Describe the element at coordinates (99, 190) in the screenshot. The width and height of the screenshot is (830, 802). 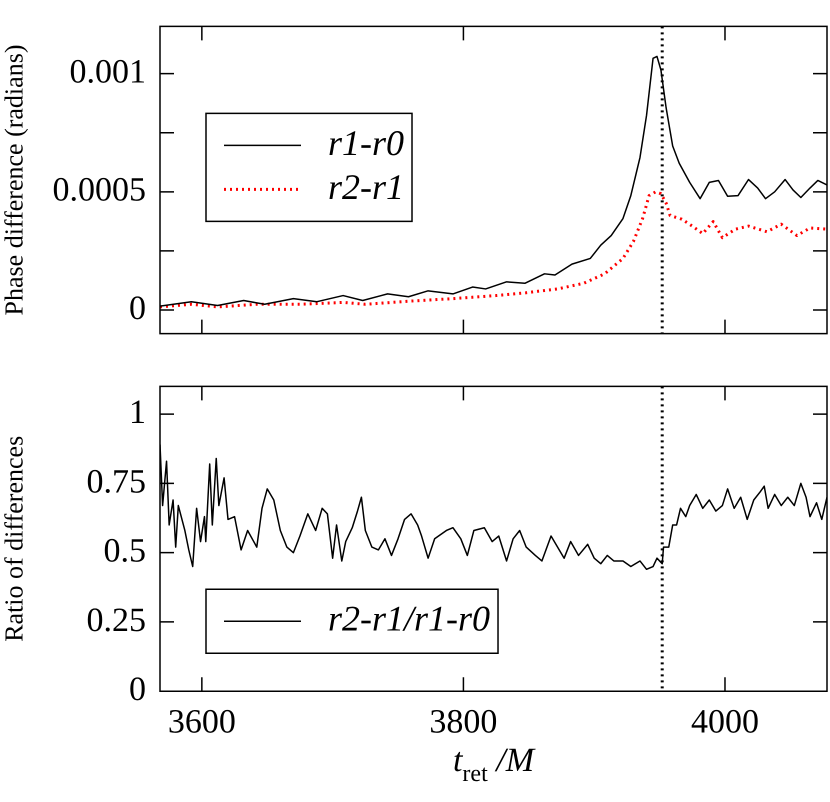
I see `y-tick-label: 0.0005` at that location.